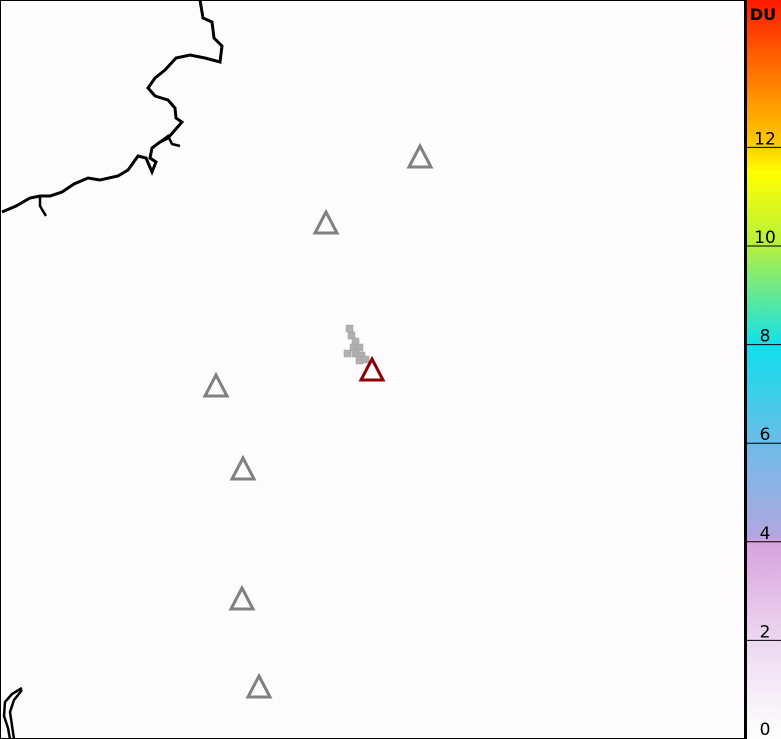 The height and width of the screenshot is (739, 781). Describe the element at coordinates (765, 139) in the screenshot. I see `colorbar-tick-label: 12` at that location.